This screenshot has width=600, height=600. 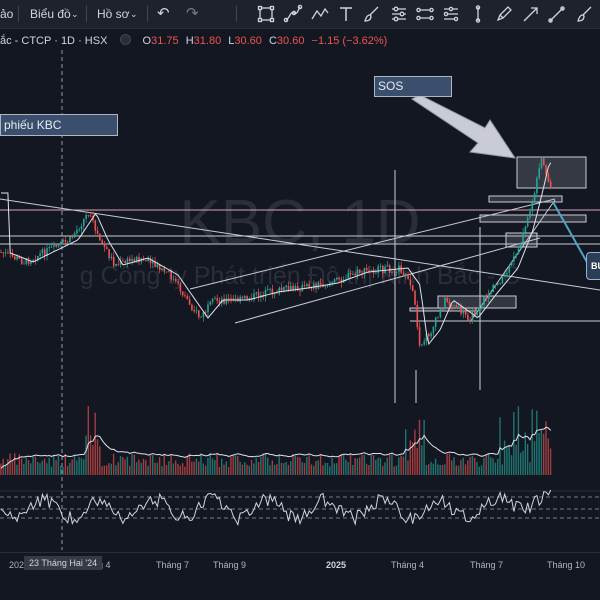 I want to click on brush-tool-icon, so click(x=584, y=14).